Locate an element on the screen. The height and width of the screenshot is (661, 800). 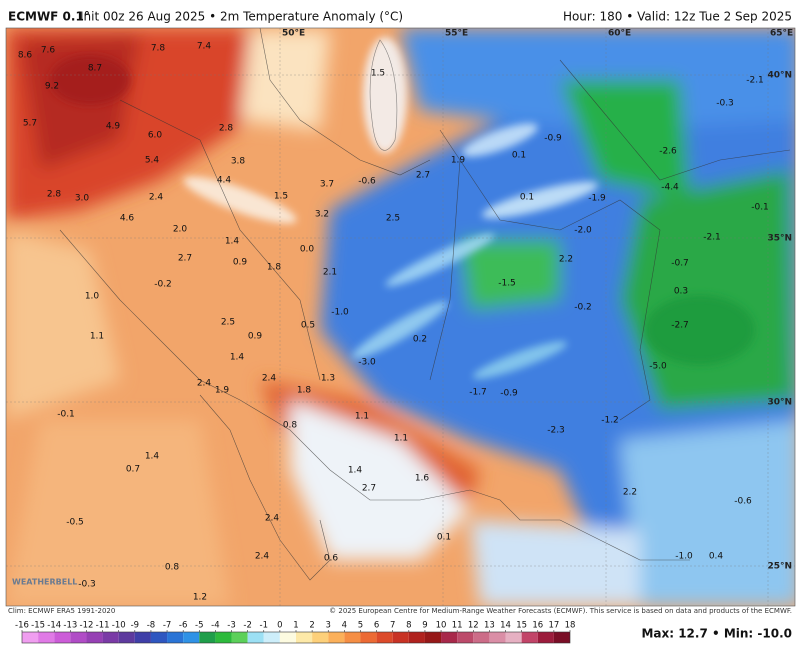
map-value: 3.2 is located at coordinates (322, 215).